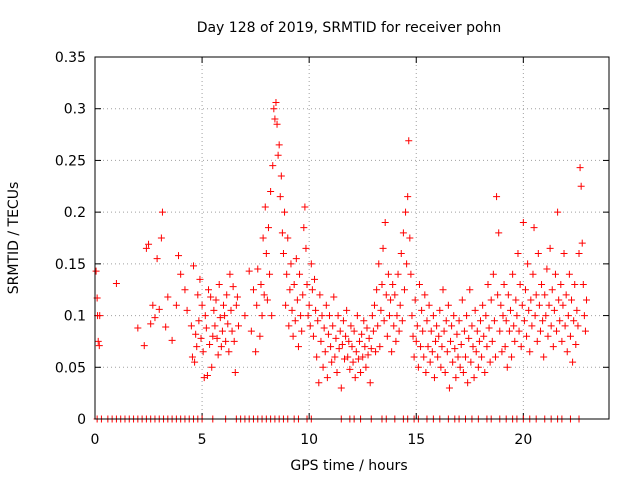 The height and width of the screenshot is (480, 640). What do you see at coordinates (70, 161) in the screenshot?
I see `y-tick-label: 0.25` at bounding box center [70, 161].